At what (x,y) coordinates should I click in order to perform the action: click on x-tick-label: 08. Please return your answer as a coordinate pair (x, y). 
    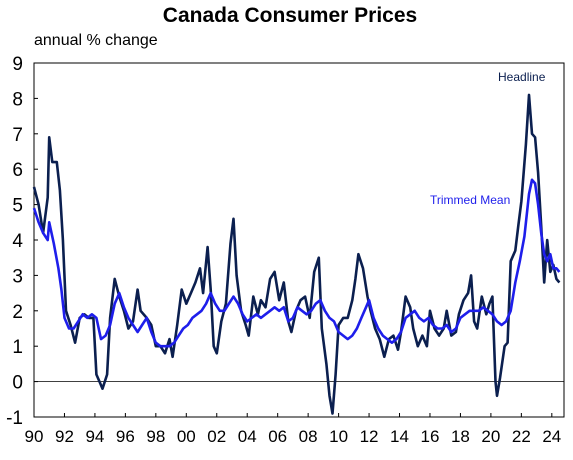
    Looking at the image, I should click on (308, 436).